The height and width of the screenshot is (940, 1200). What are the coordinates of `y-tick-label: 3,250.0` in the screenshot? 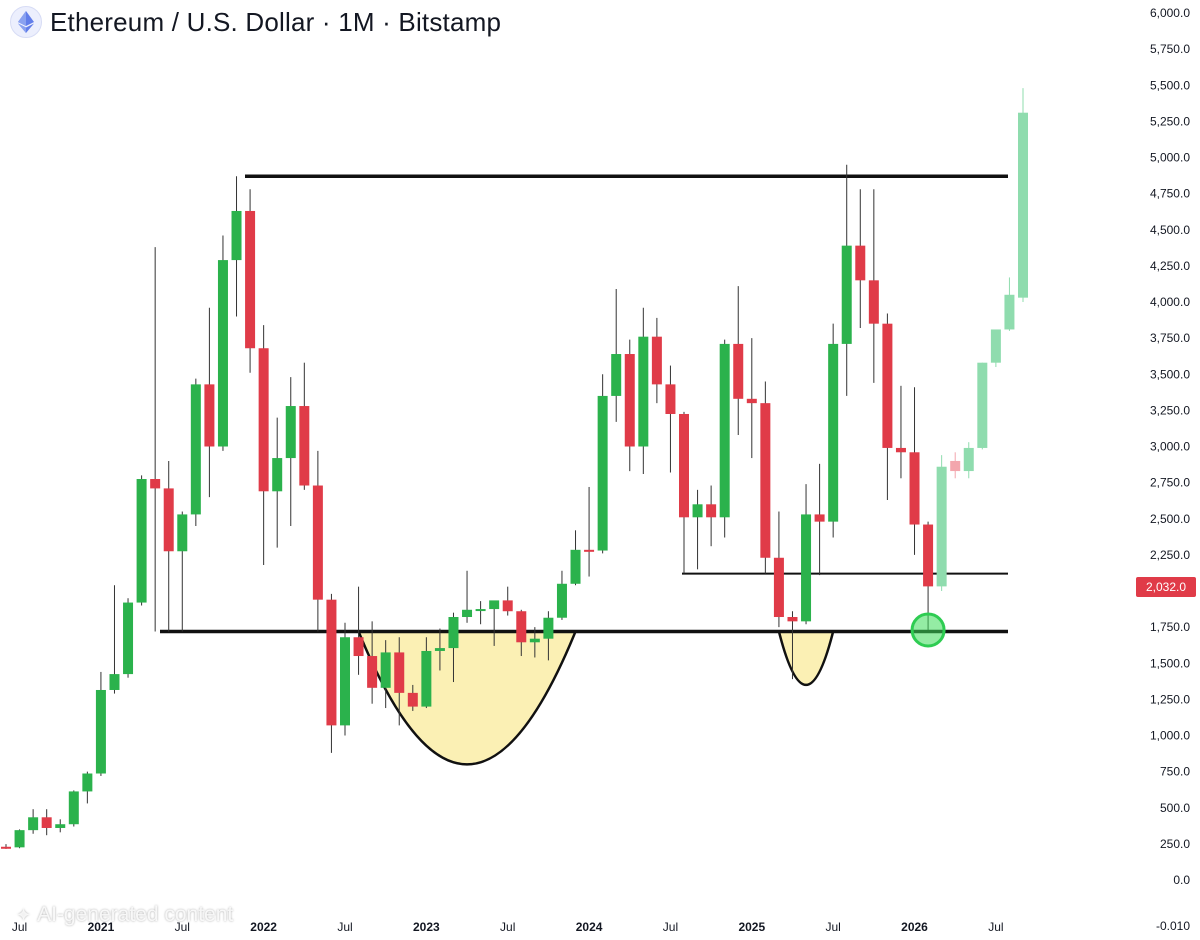 It's located at (1170, 410).